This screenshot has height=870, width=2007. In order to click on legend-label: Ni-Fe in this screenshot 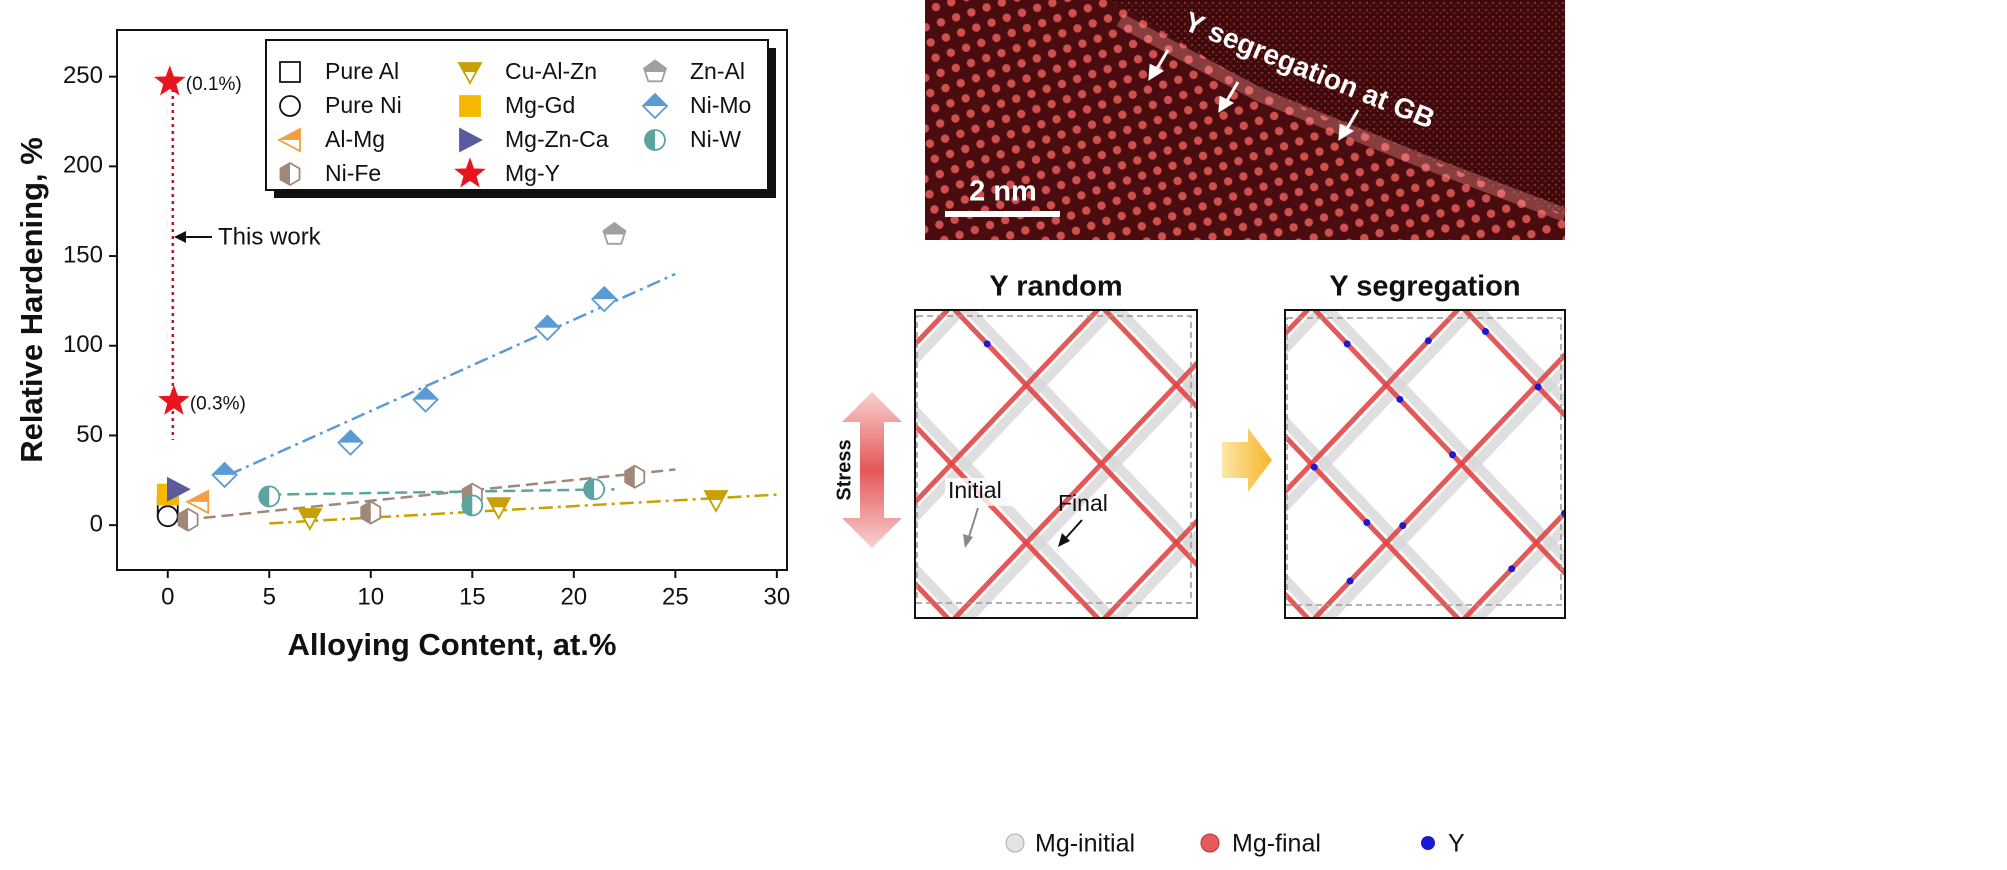, I will do `click(353, 173)`.